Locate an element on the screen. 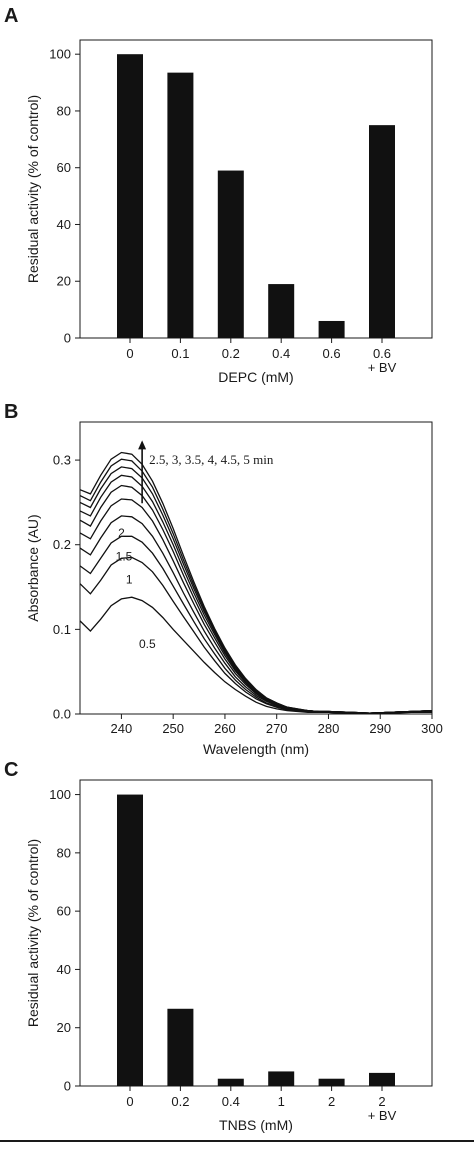 The image size is (474, 1151). time-annotation: 2.5, 3, 3.5, 4, 4.5, 5 min is located at coordinates (211, 459).